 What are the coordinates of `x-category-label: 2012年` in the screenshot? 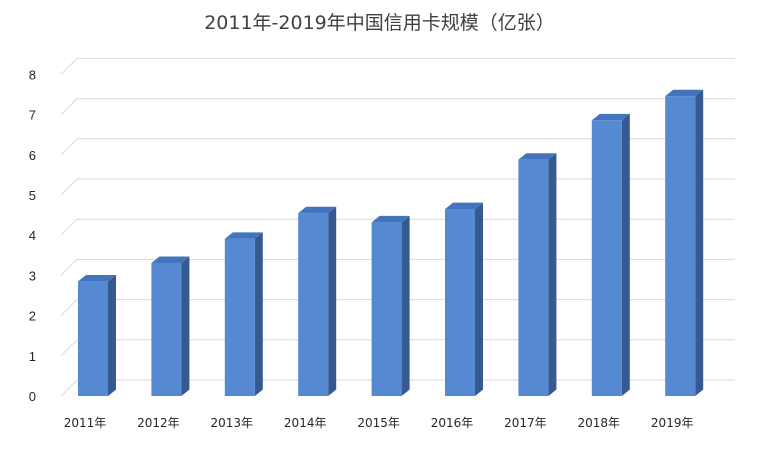 It's located at (158, 423).